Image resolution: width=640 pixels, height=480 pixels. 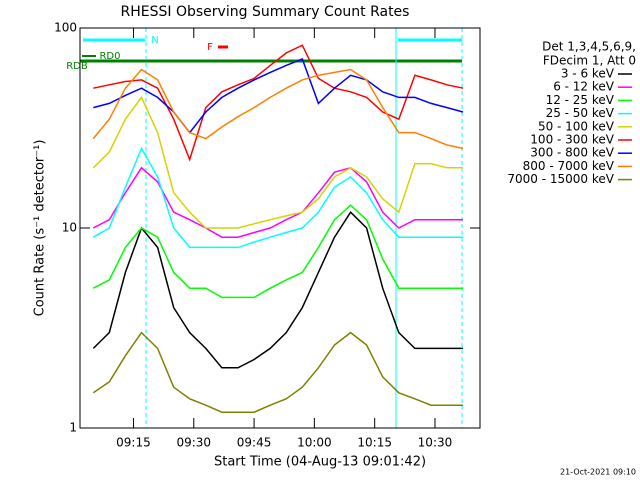 I want to click on x-axis-label: Start Time (04-Aug-13 09:01:42), so click(x=320, y=462).